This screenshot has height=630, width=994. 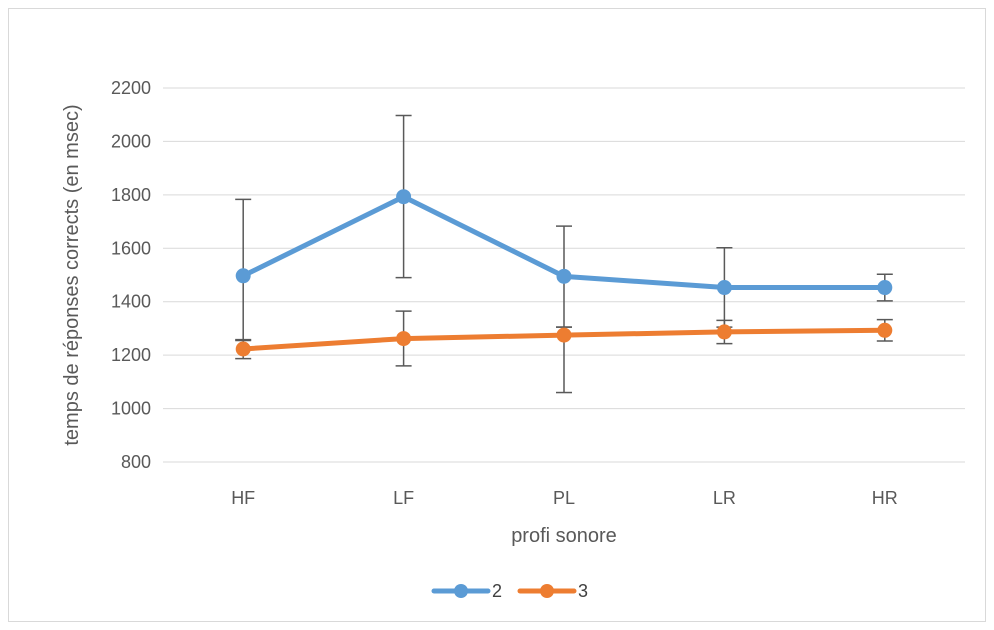 What do you see at coordinates (564, 536) in the screenshot?
I see `x-axis-title: profi sonore` at bounding box center [564, 536].